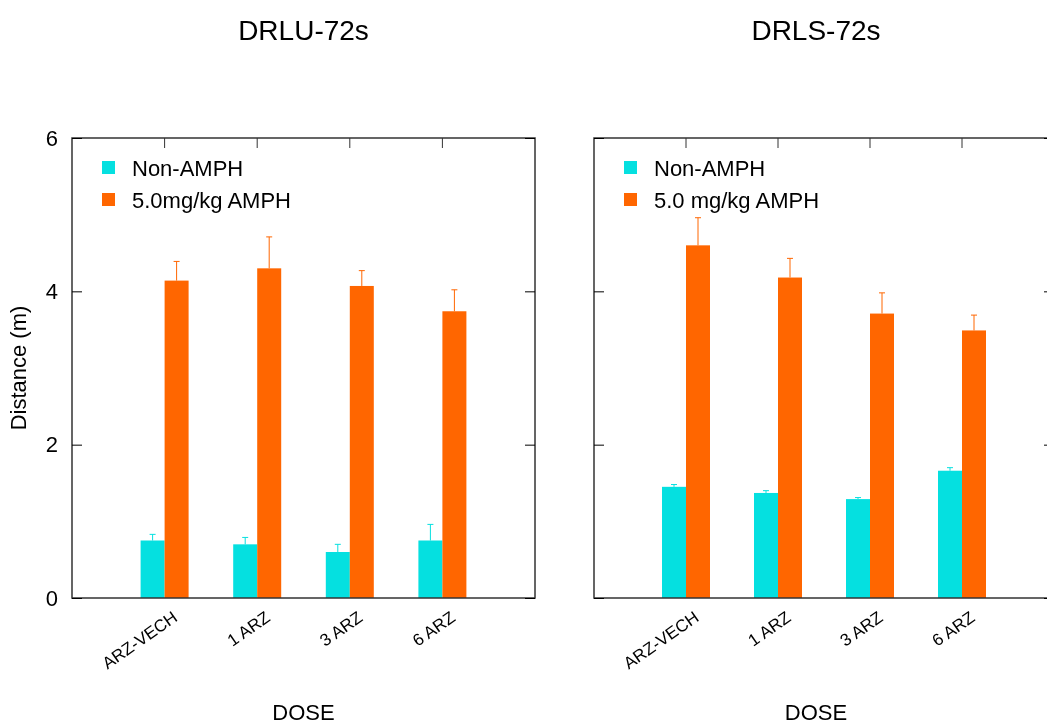 The image size is (1047, 727). Describe the element at coordinates (303, 30) in the screenshot. I see `chart-title: DRLU-72s` at that location.